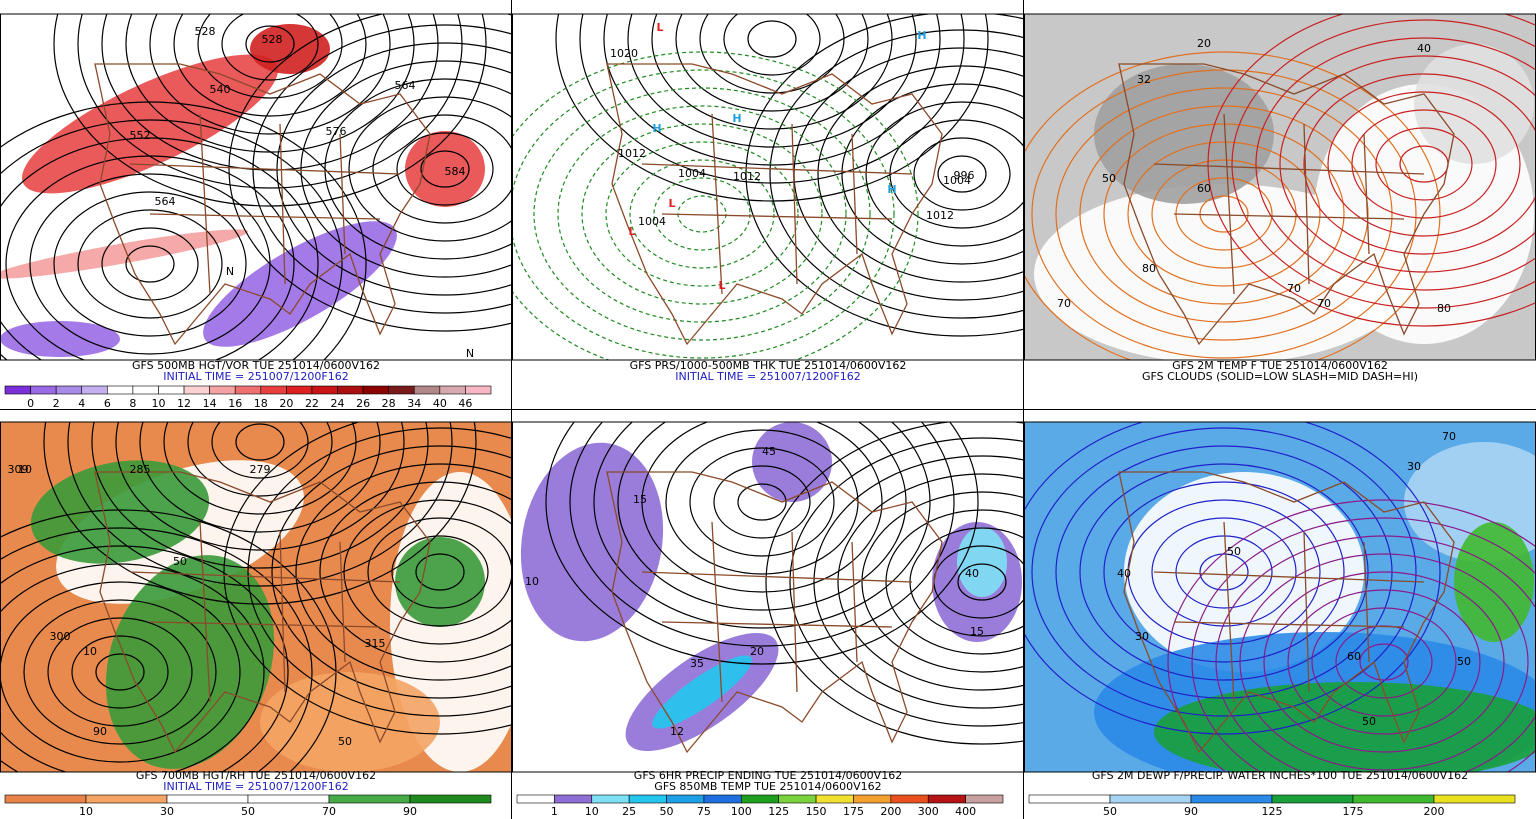 The image size is (1536, 819). What do you see at coordinates (440, 403) in the screenshot?
I see `colorbar-label: 40` at bounding box center [440, 403].